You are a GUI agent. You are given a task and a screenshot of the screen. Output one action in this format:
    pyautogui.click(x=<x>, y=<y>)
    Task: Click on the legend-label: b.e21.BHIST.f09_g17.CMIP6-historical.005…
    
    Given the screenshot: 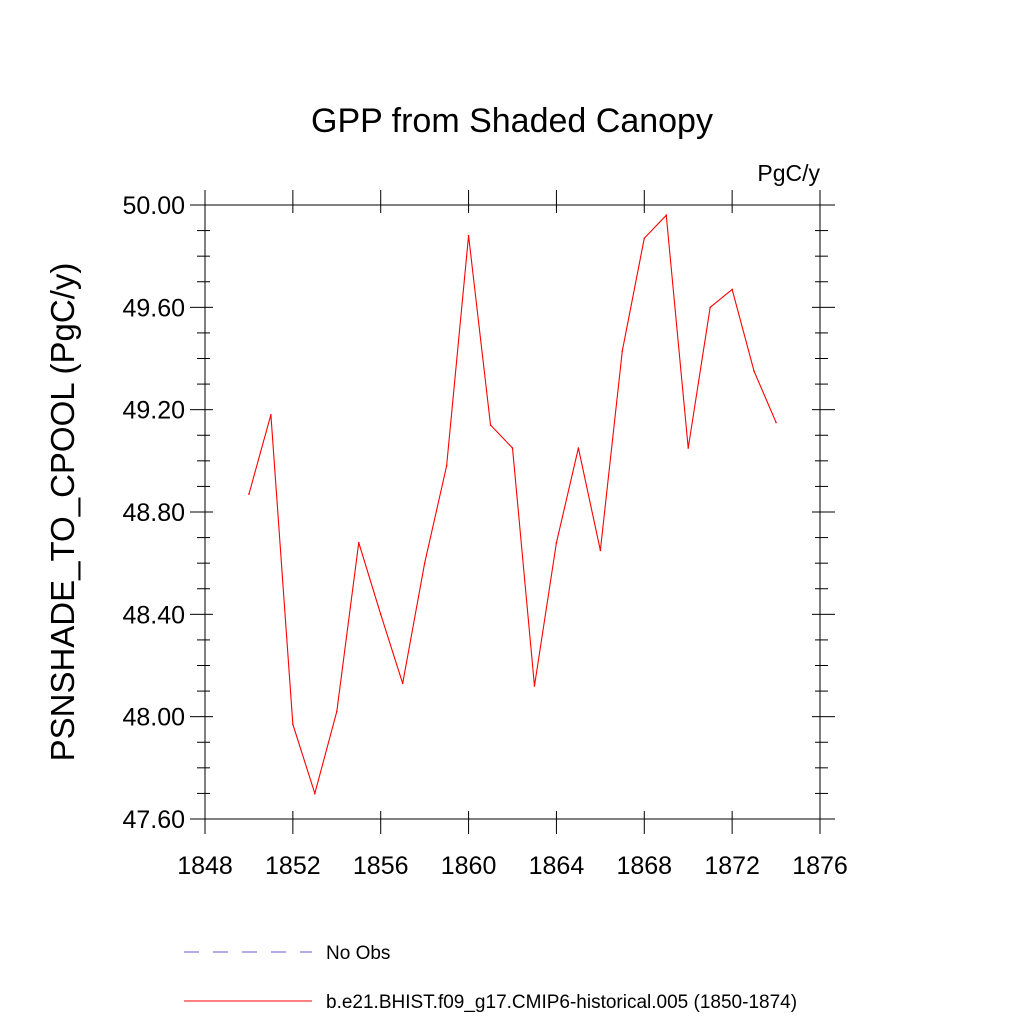 What is the action you would take?
    pyautogui.click(x=561, y=1002)
    